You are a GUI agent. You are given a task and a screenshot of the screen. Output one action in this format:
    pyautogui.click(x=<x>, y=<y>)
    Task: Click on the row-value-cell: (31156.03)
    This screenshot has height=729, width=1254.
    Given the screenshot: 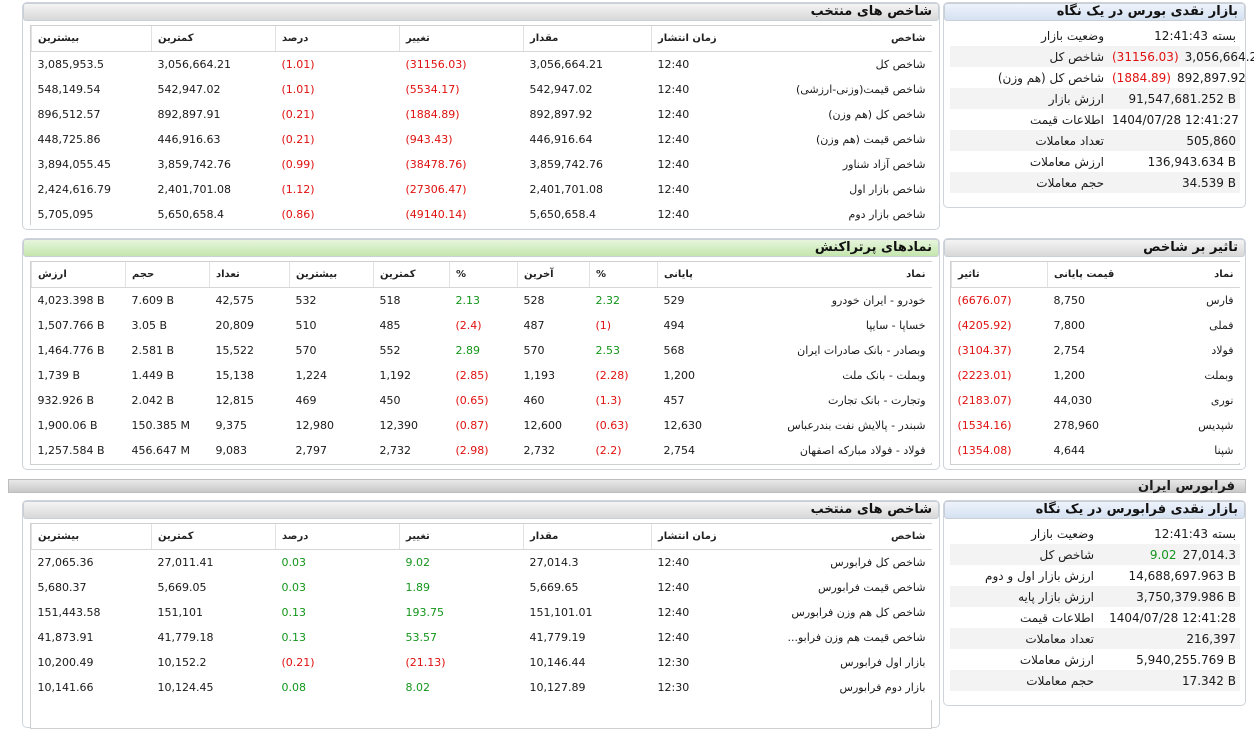 What is the action you would take?
    pyautogui.click(x=436, y=64)
    